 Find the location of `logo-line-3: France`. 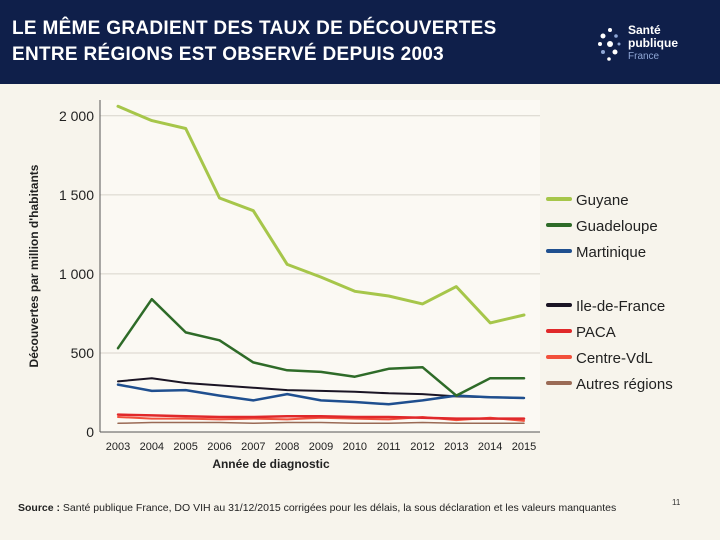

logo-line-3: France is located at coordinates (644, 56).